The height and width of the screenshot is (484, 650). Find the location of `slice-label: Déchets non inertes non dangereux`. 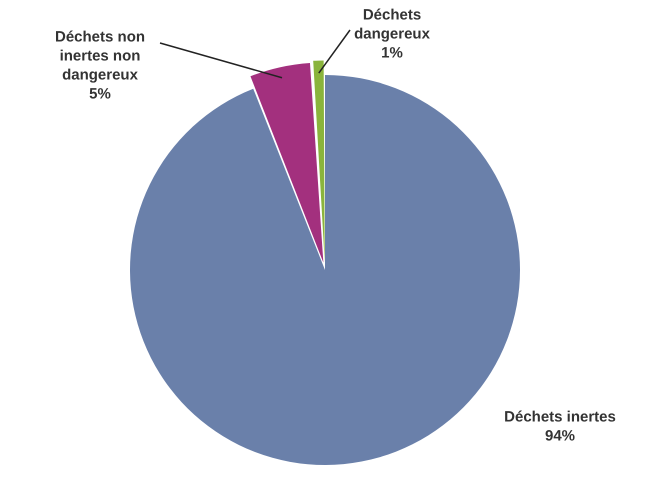

slice-label: Déchets non inertes non dangereux is located at coordinates (100, 56).